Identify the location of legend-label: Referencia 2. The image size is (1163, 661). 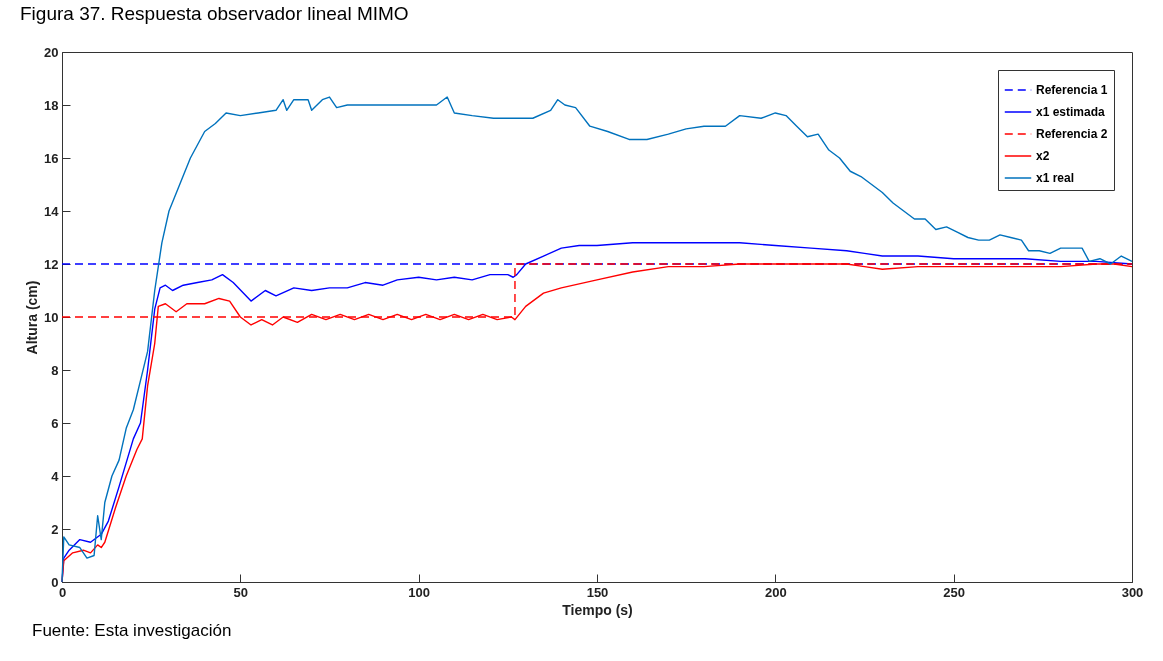
(1072, 134).